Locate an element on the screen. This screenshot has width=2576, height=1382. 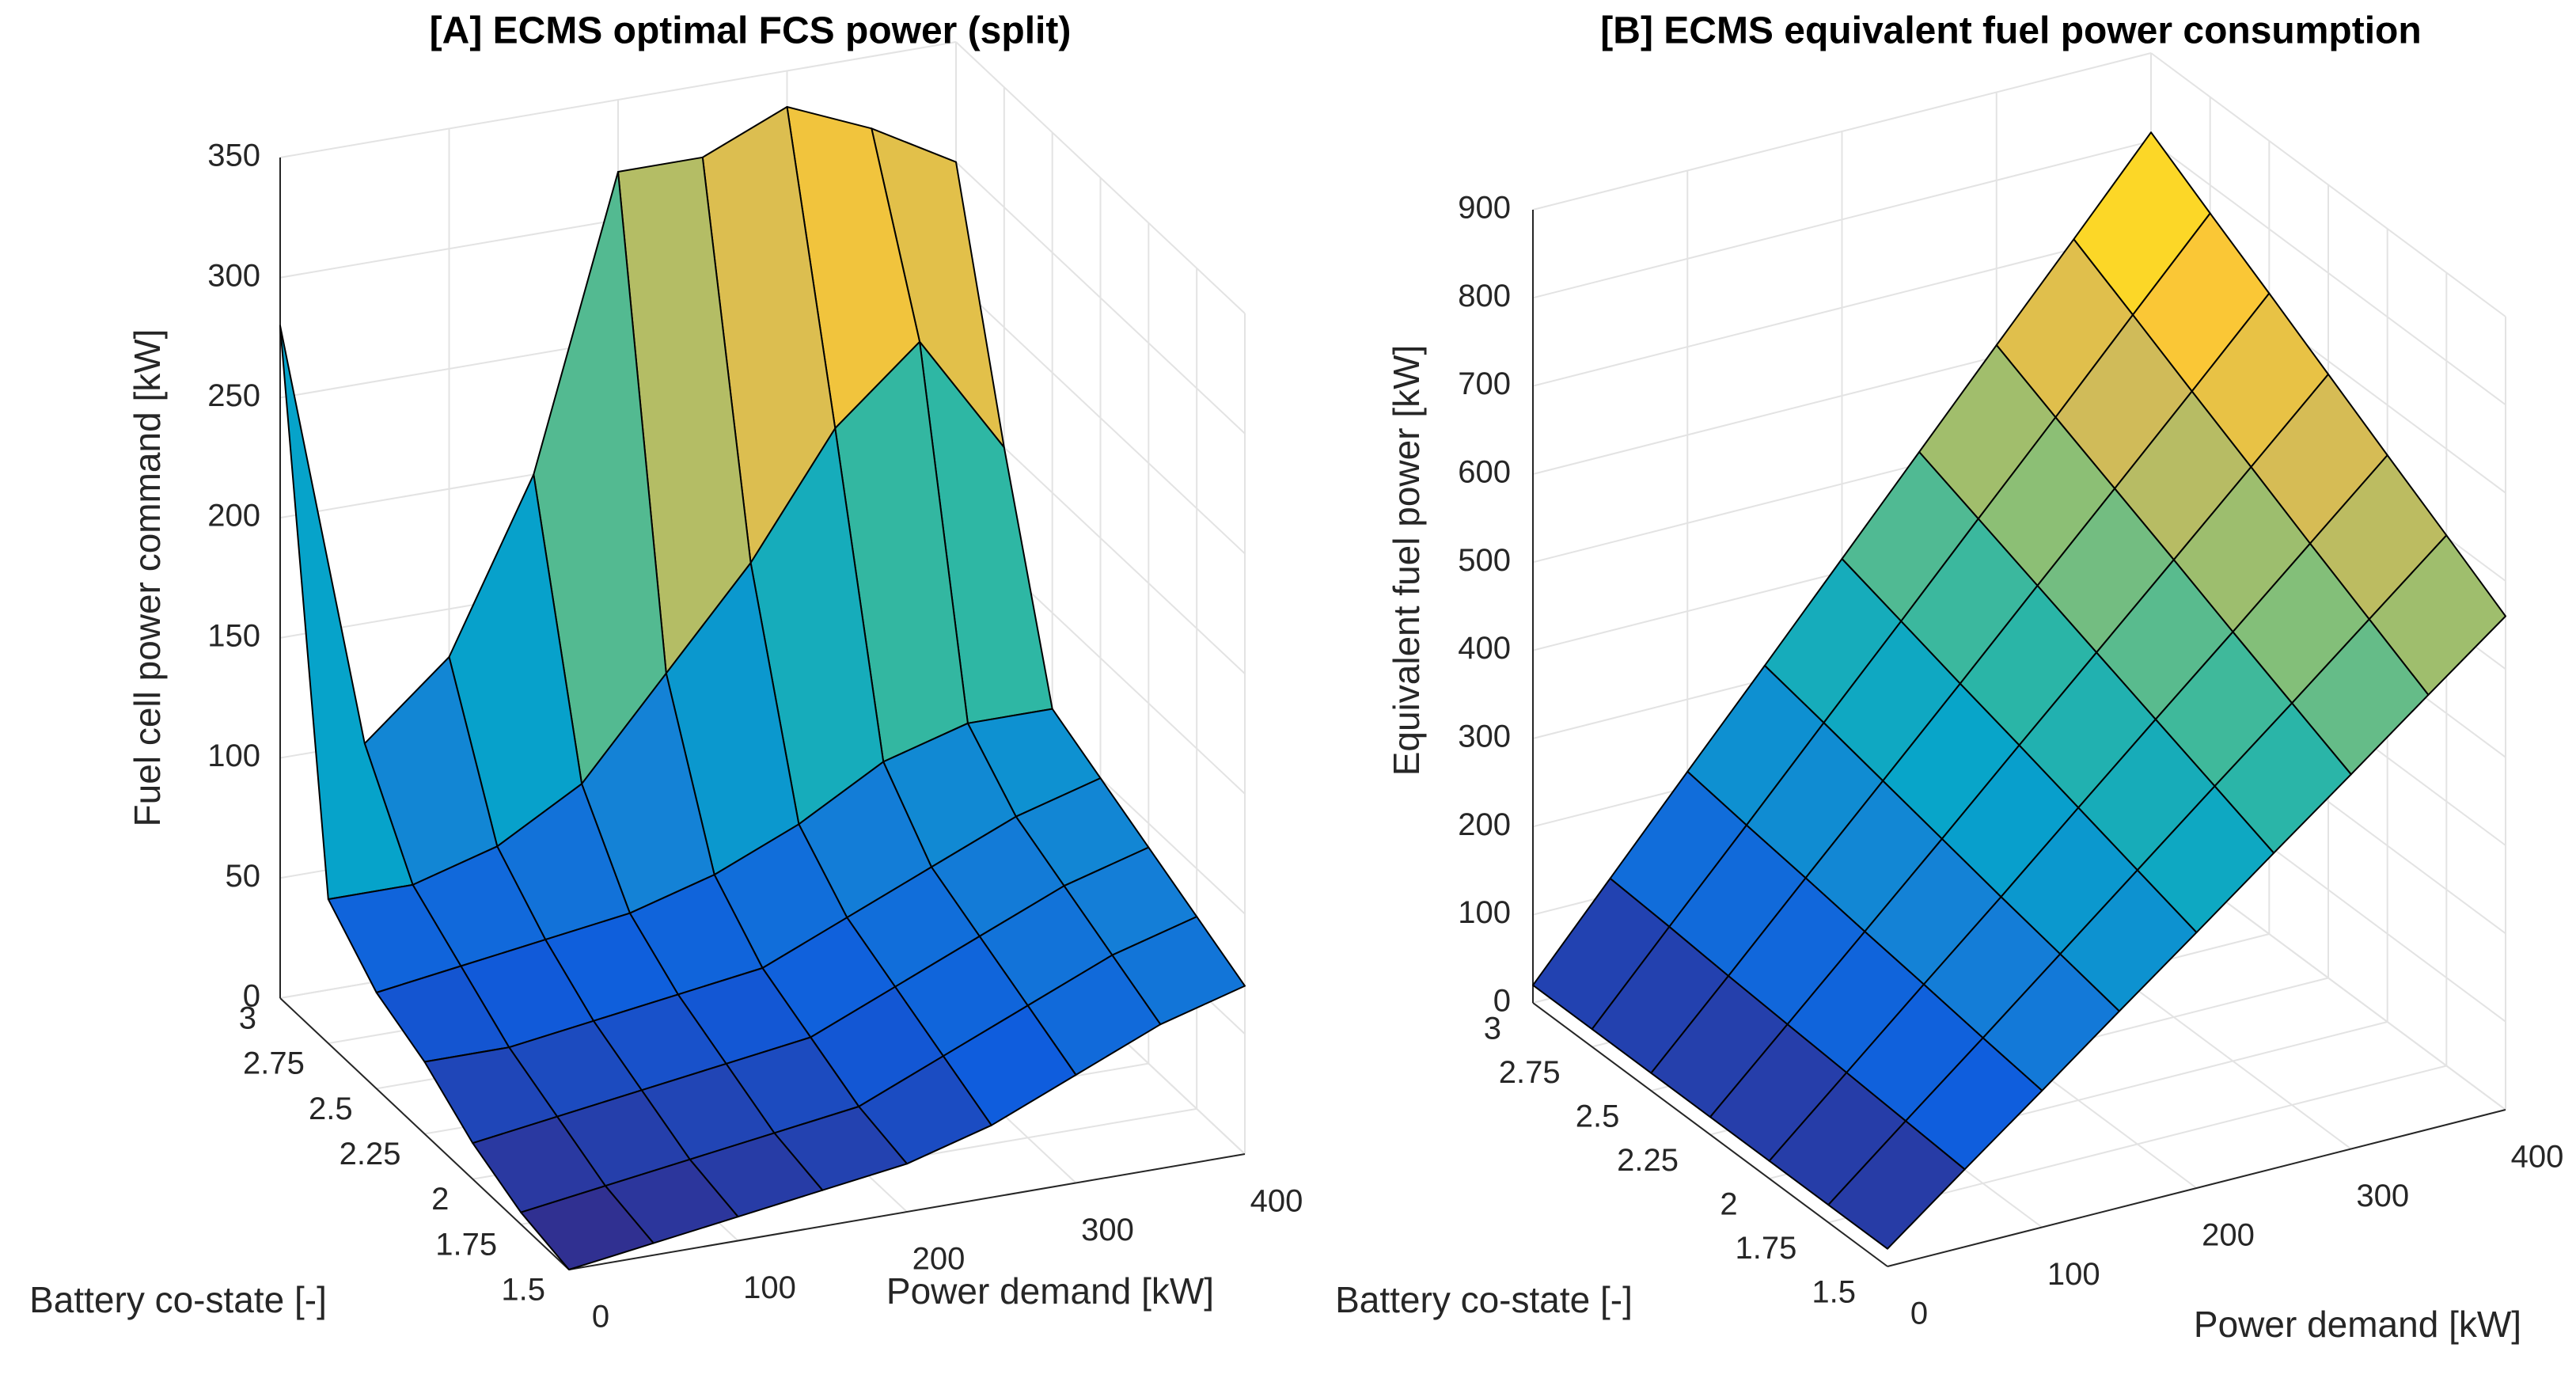
z-tick-label: 150 is located at coordinates (233, 635).